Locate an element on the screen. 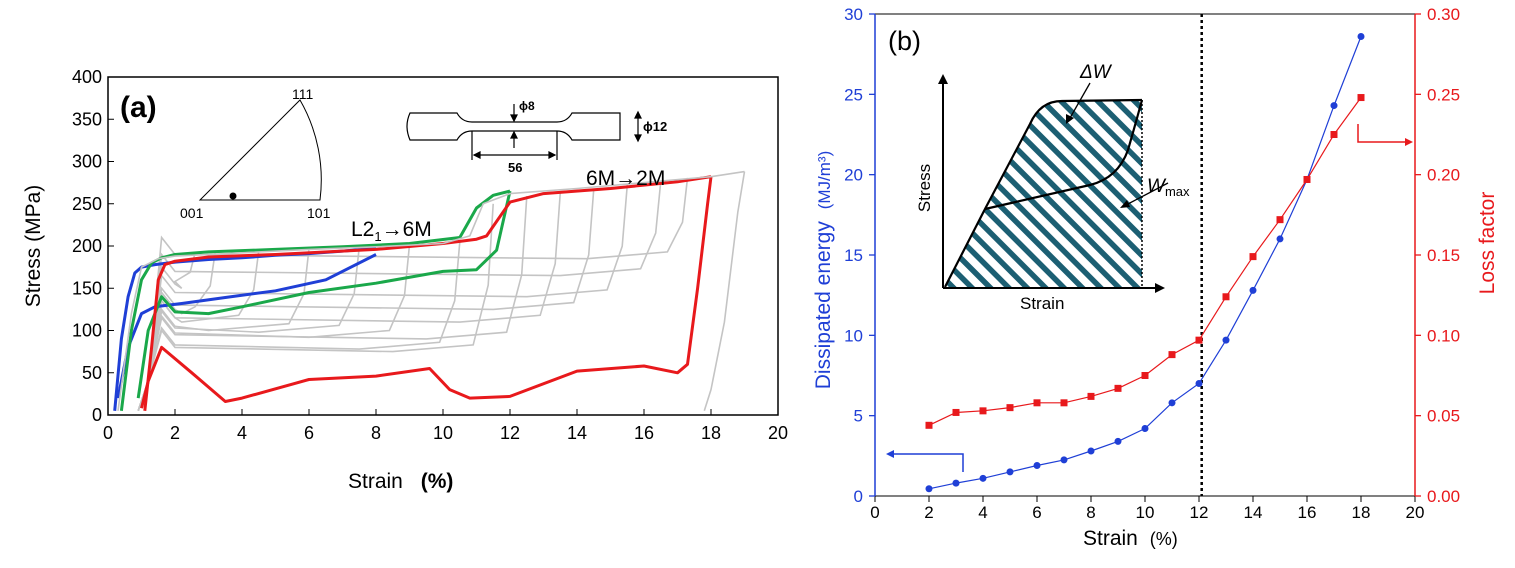 Image resolution: width=1515 pixels, height=568 pixels. panel-b-x-tick-label: 12 is located at coordinates (1199, 512).